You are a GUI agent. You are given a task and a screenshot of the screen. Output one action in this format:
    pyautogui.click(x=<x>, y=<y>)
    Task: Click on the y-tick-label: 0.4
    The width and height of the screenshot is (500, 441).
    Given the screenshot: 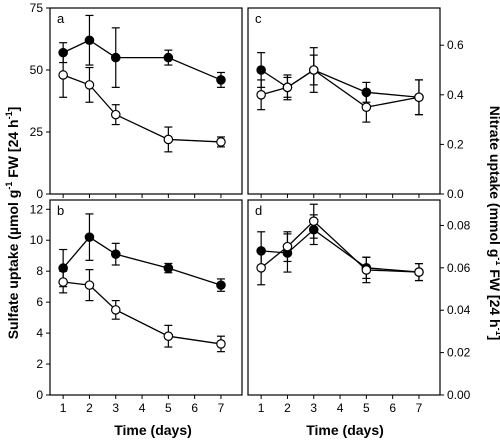 What is the action you would take?
    pyautogui.click(x=455, y=95)
    